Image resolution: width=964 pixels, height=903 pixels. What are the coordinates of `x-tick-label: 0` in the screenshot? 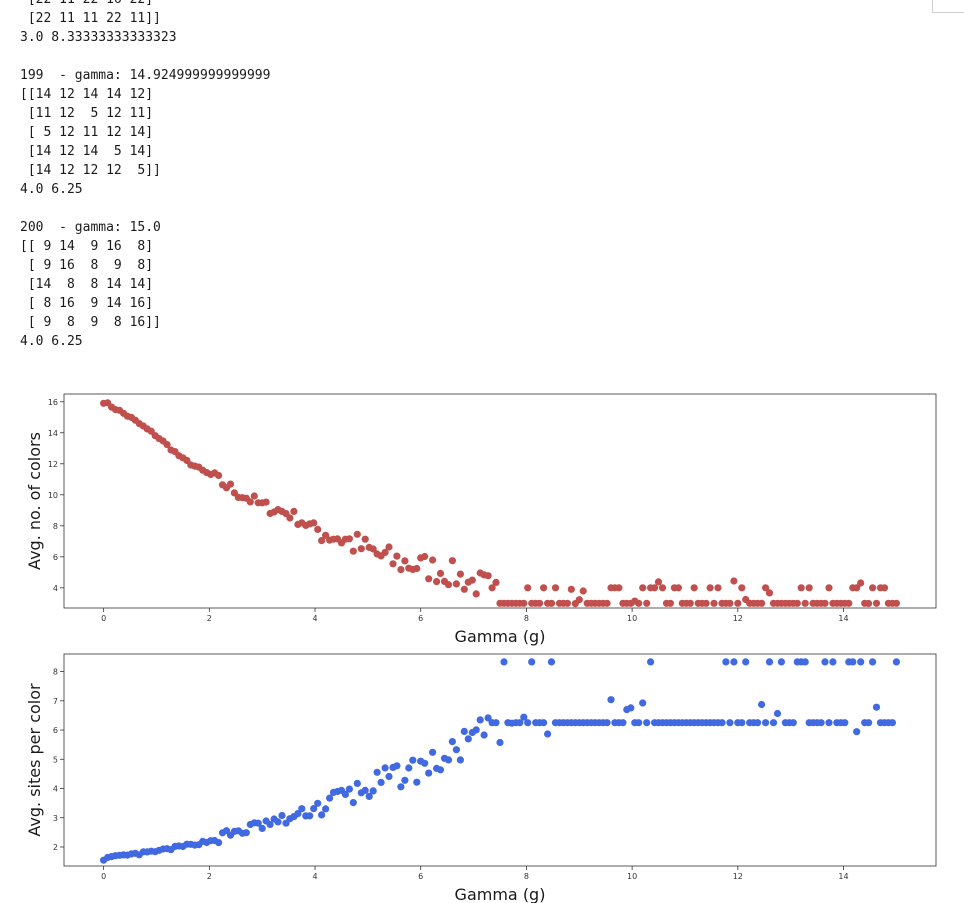 It's located at (103, 618).